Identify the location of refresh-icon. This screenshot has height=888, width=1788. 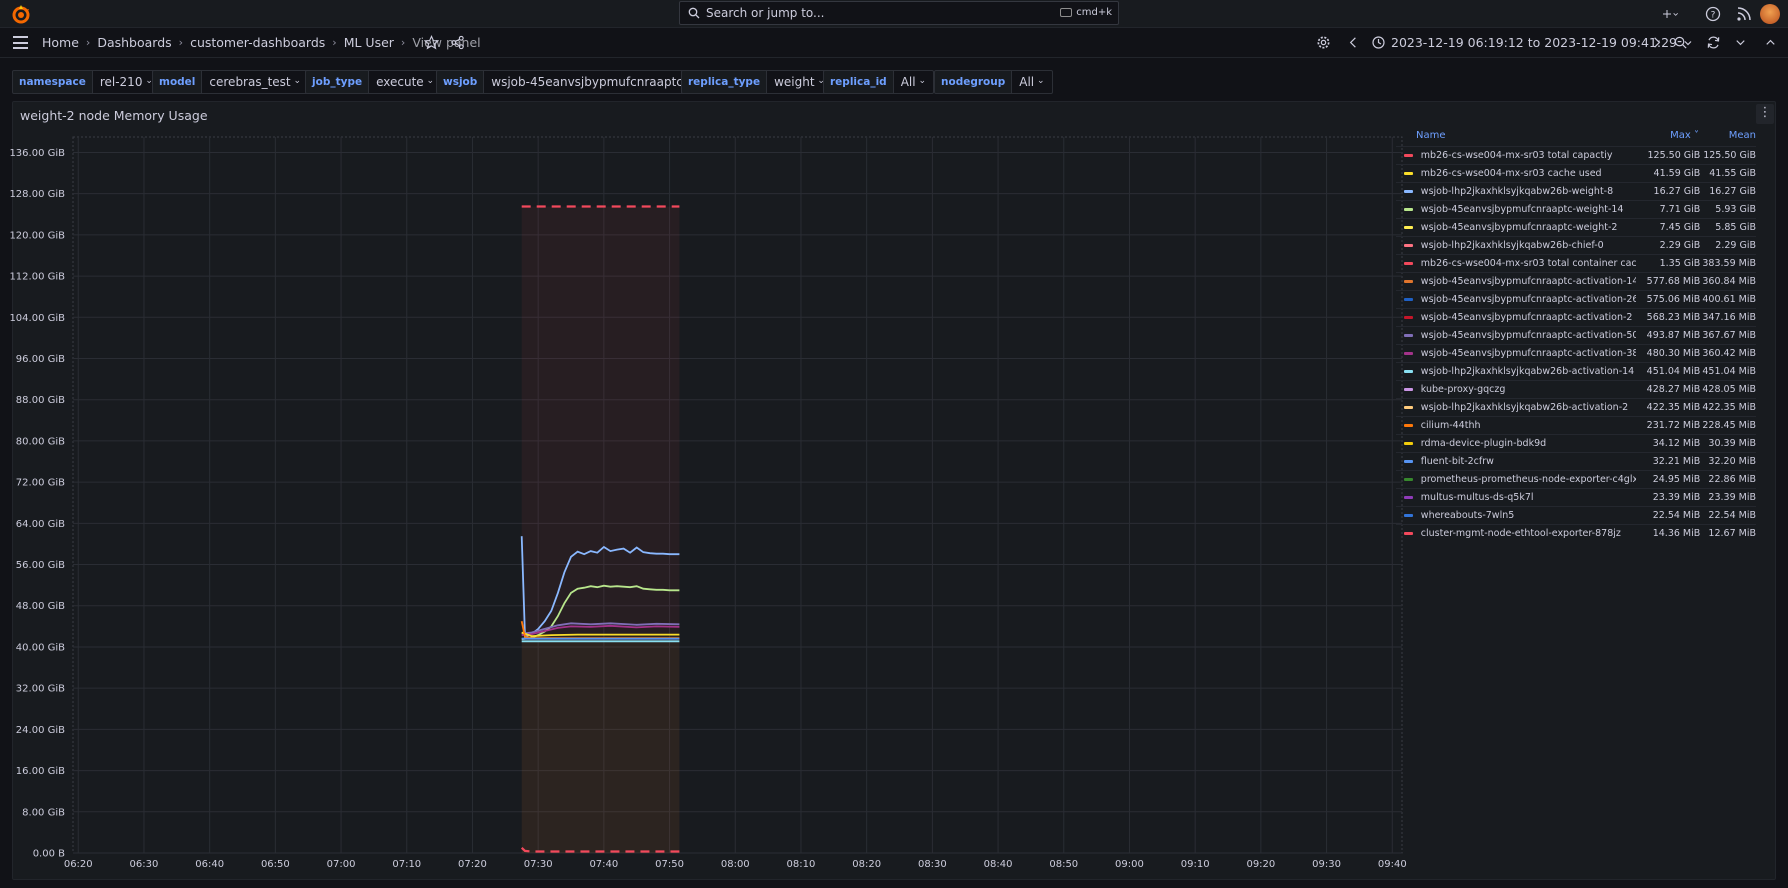
(1713, 42).